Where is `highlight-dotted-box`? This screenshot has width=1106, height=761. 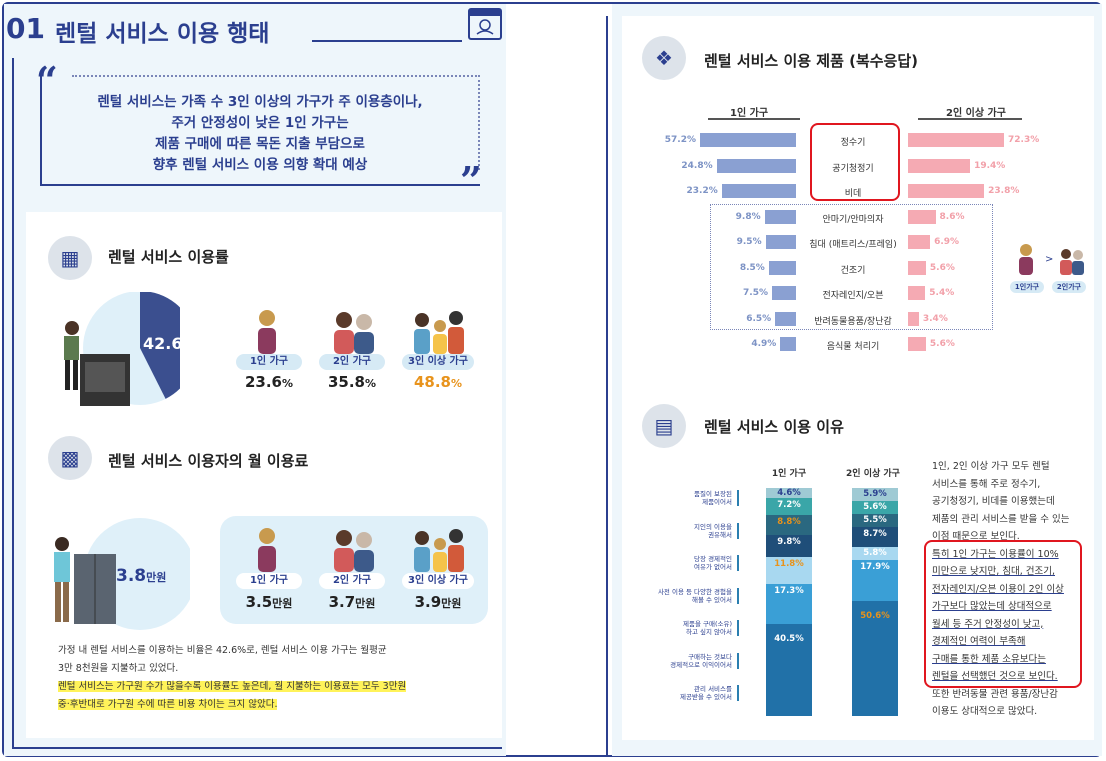 highlight-dotted-box is located at coordinates (851, 267).